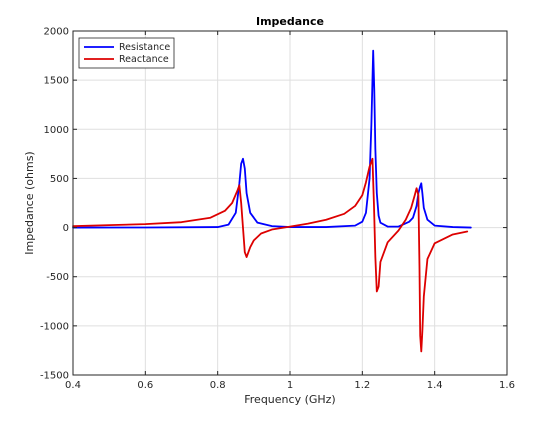 Image resolution: width=560 pixels, height=425 pixels. I want to click on y-tick-label: -500, so click(57, 277).